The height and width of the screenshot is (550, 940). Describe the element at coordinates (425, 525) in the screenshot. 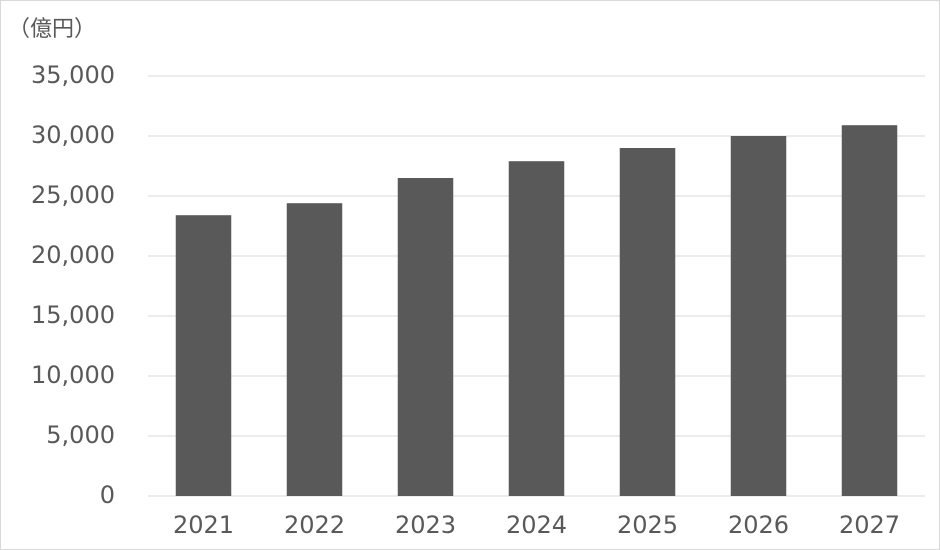

I see `x-tick-label: 2023` at that location.